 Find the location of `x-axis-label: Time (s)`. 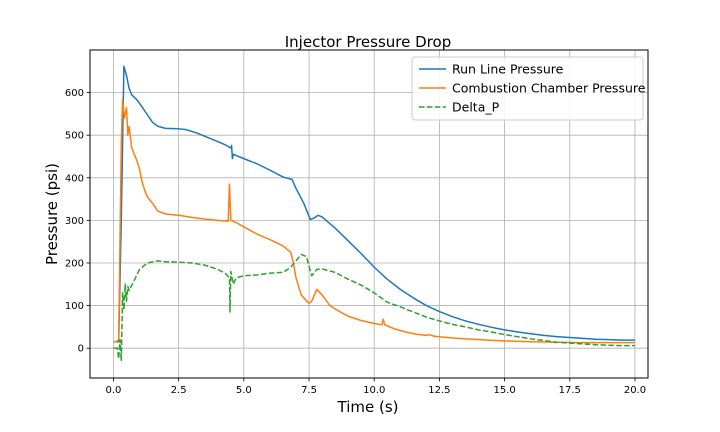

x-axis-label: Time (s) is located at coordinates (368, 407).